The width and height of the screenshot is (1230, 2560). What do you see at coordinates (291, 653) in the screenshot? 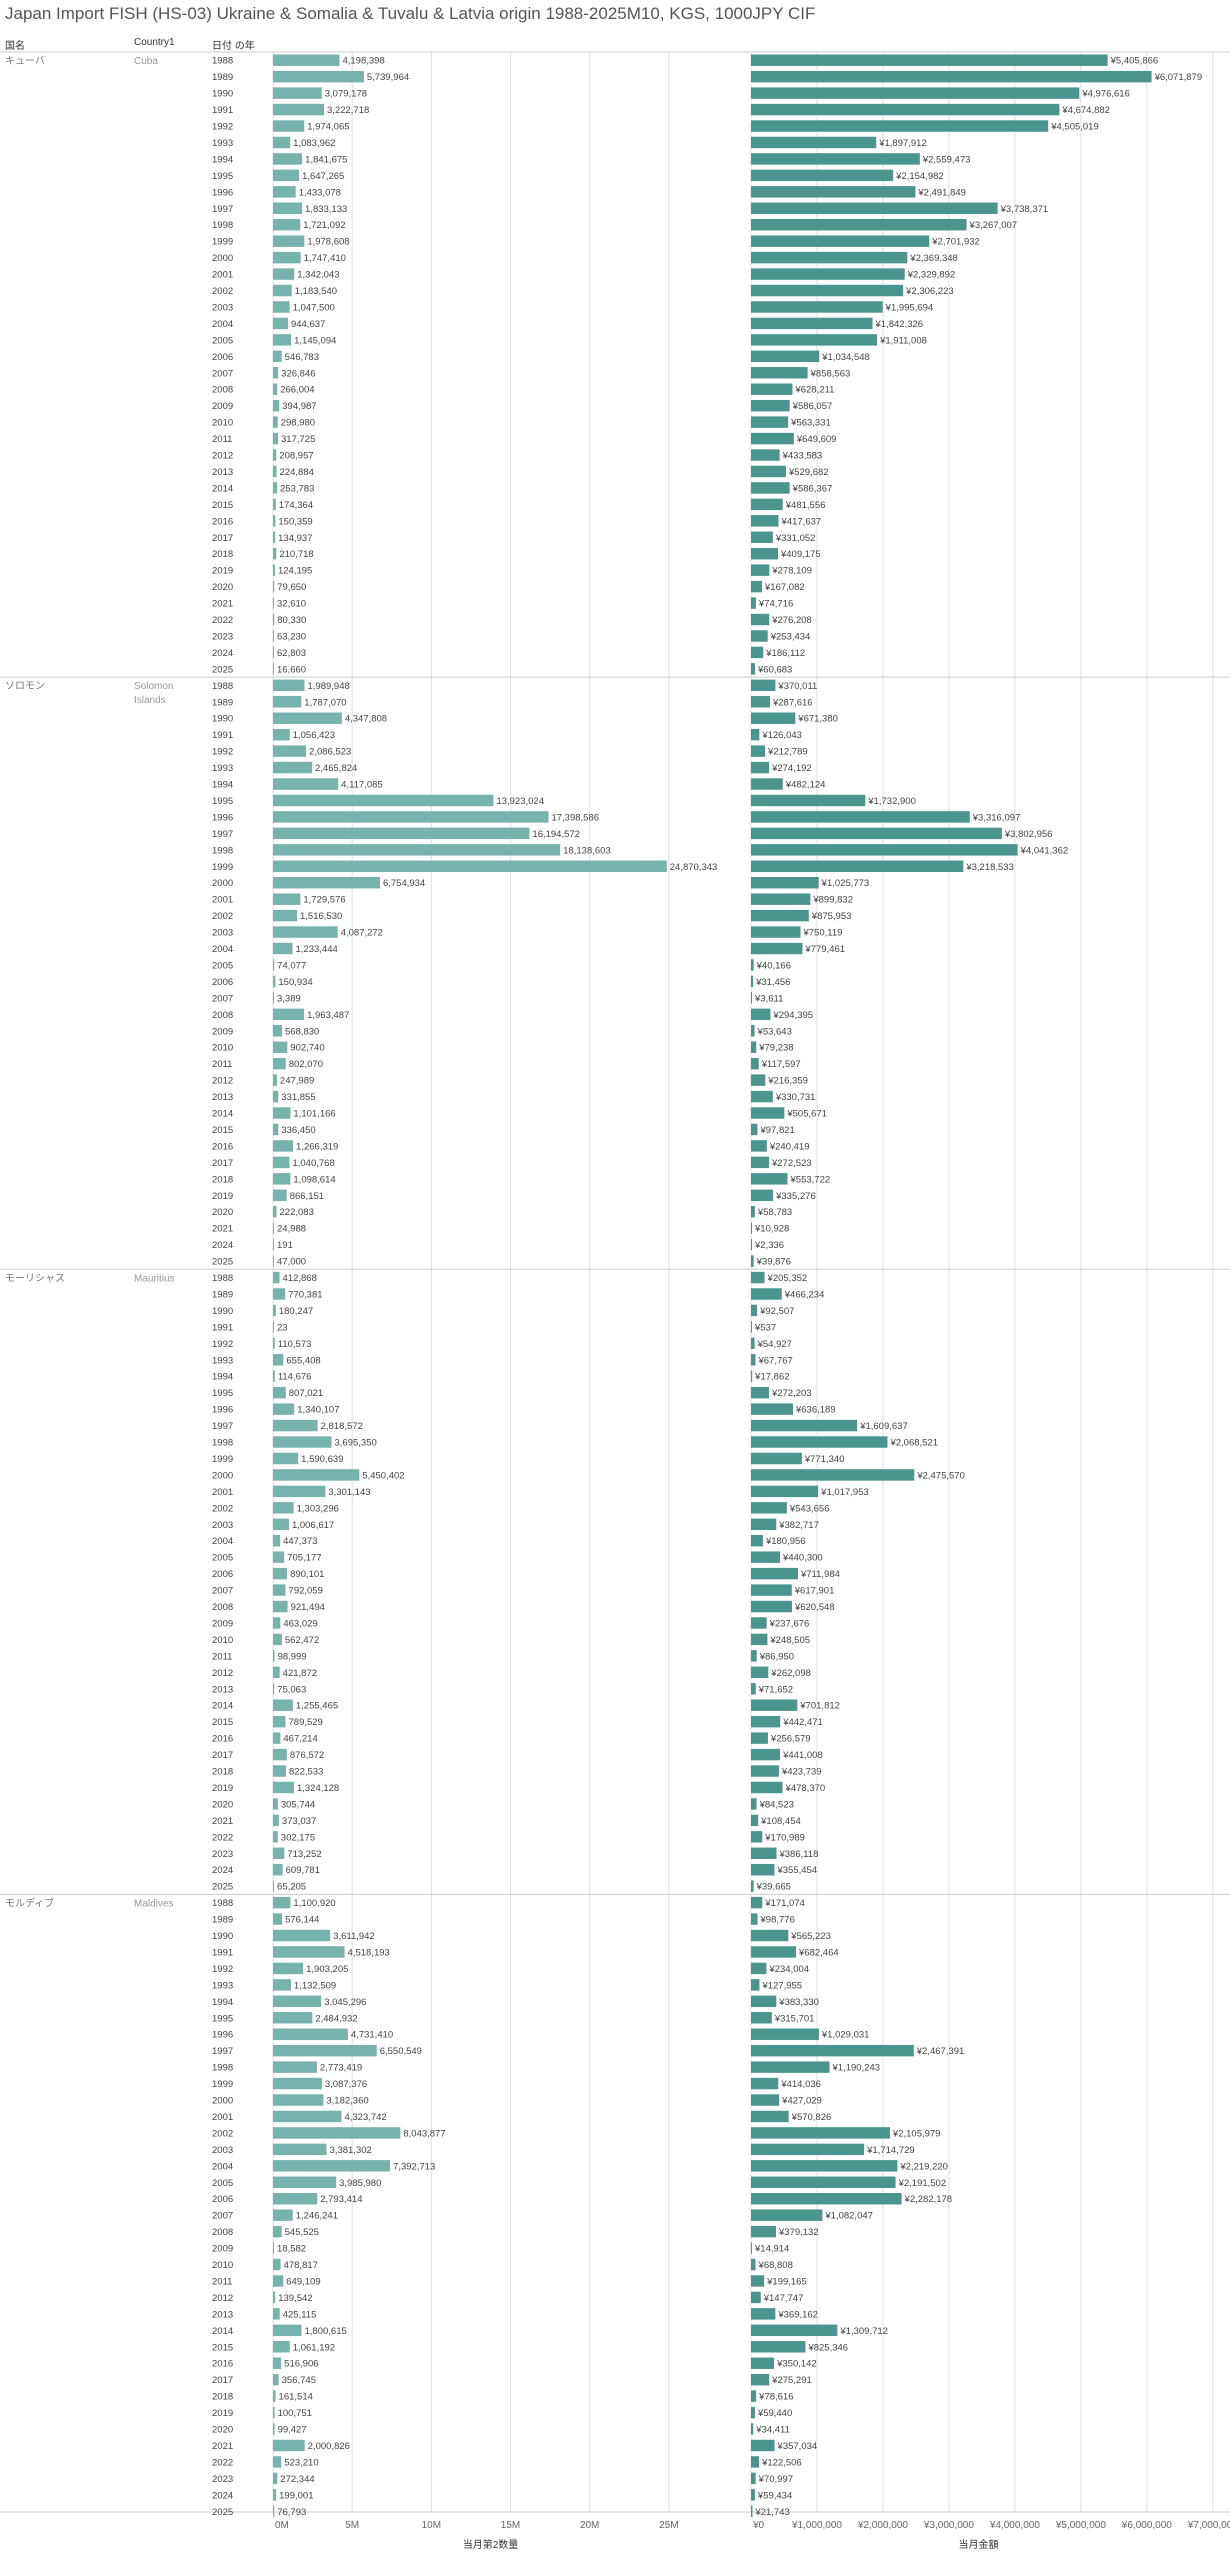
I see `bar-quantity-label: 62,803` at bounding box center [291, 653].